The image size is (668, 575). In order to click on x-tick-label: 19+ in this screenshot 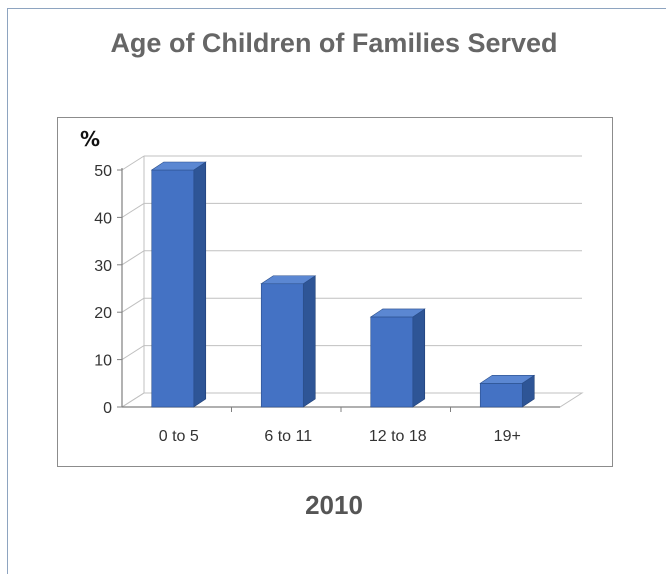, I will do `click(507, 436)`.